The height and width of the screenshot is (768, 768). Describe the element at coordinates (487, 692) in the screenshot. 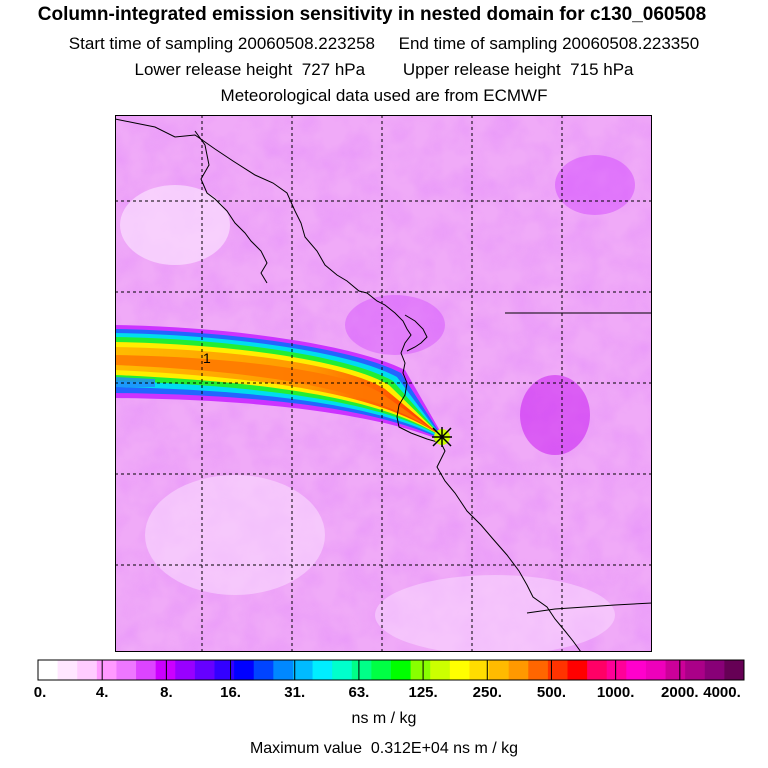

I see `color-scale-tick-label: 250.` at that location.